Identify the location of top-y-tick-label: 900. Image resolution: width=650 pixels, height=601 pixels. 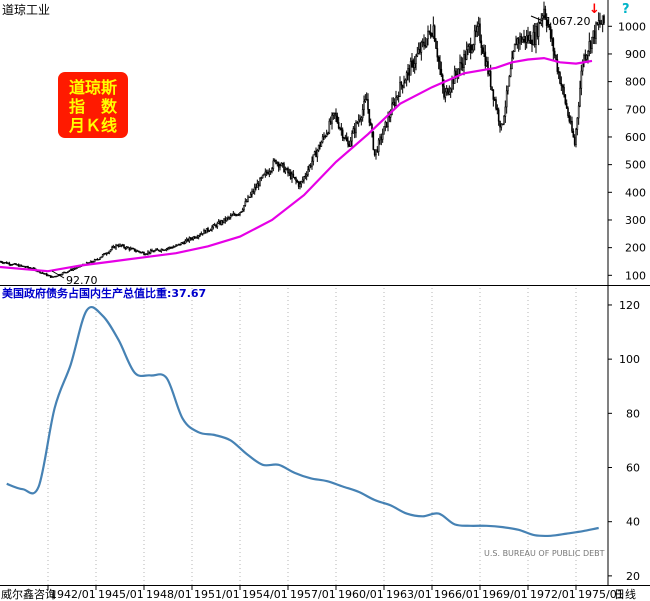
(635, 54).